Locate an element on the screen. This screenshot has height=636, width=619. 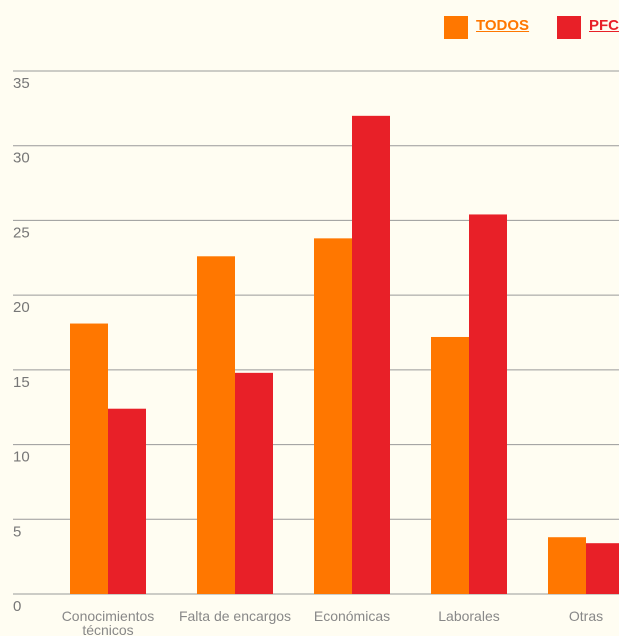
legend-label: TODOS is located at coordinates (503, 25).